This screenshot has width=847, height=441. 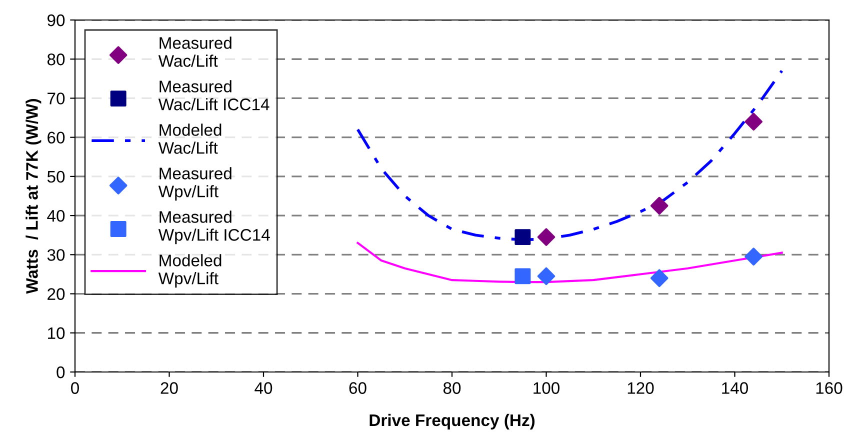 I want to click on x-tick-label: 140, so click(x=735, y=388).